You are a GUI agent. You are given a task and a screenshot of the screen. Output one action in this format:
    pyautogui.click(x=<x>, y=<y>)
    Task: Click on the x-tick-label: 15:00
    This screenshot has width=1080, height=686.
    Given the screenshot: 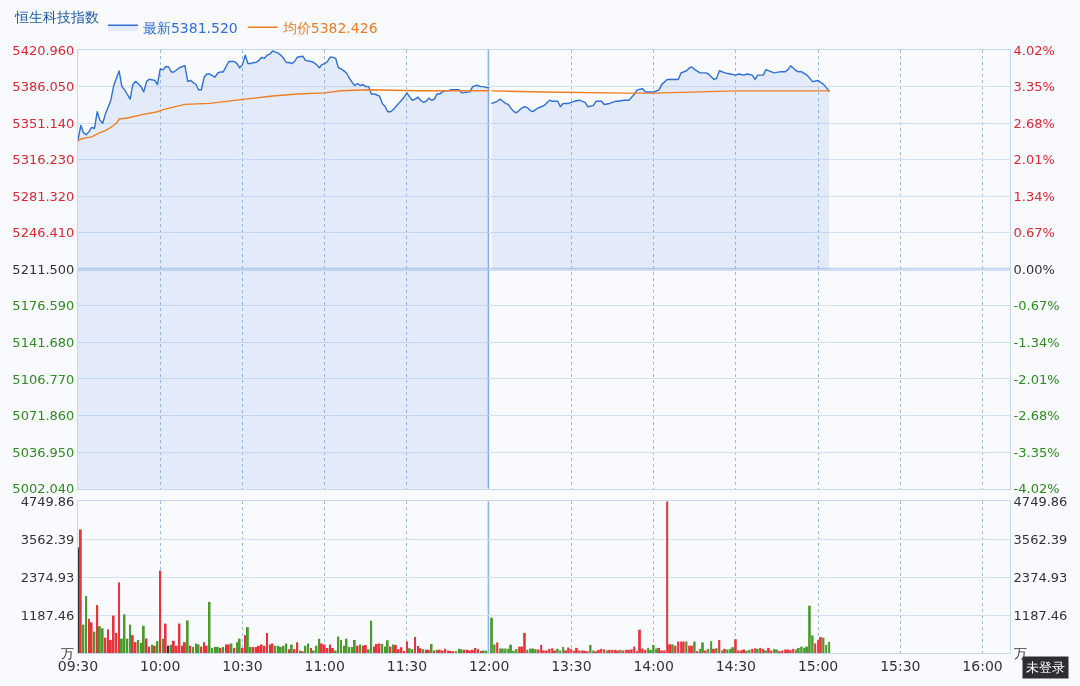 What is the action you would take?
    pyautogui.click(x=818, y=665)
    